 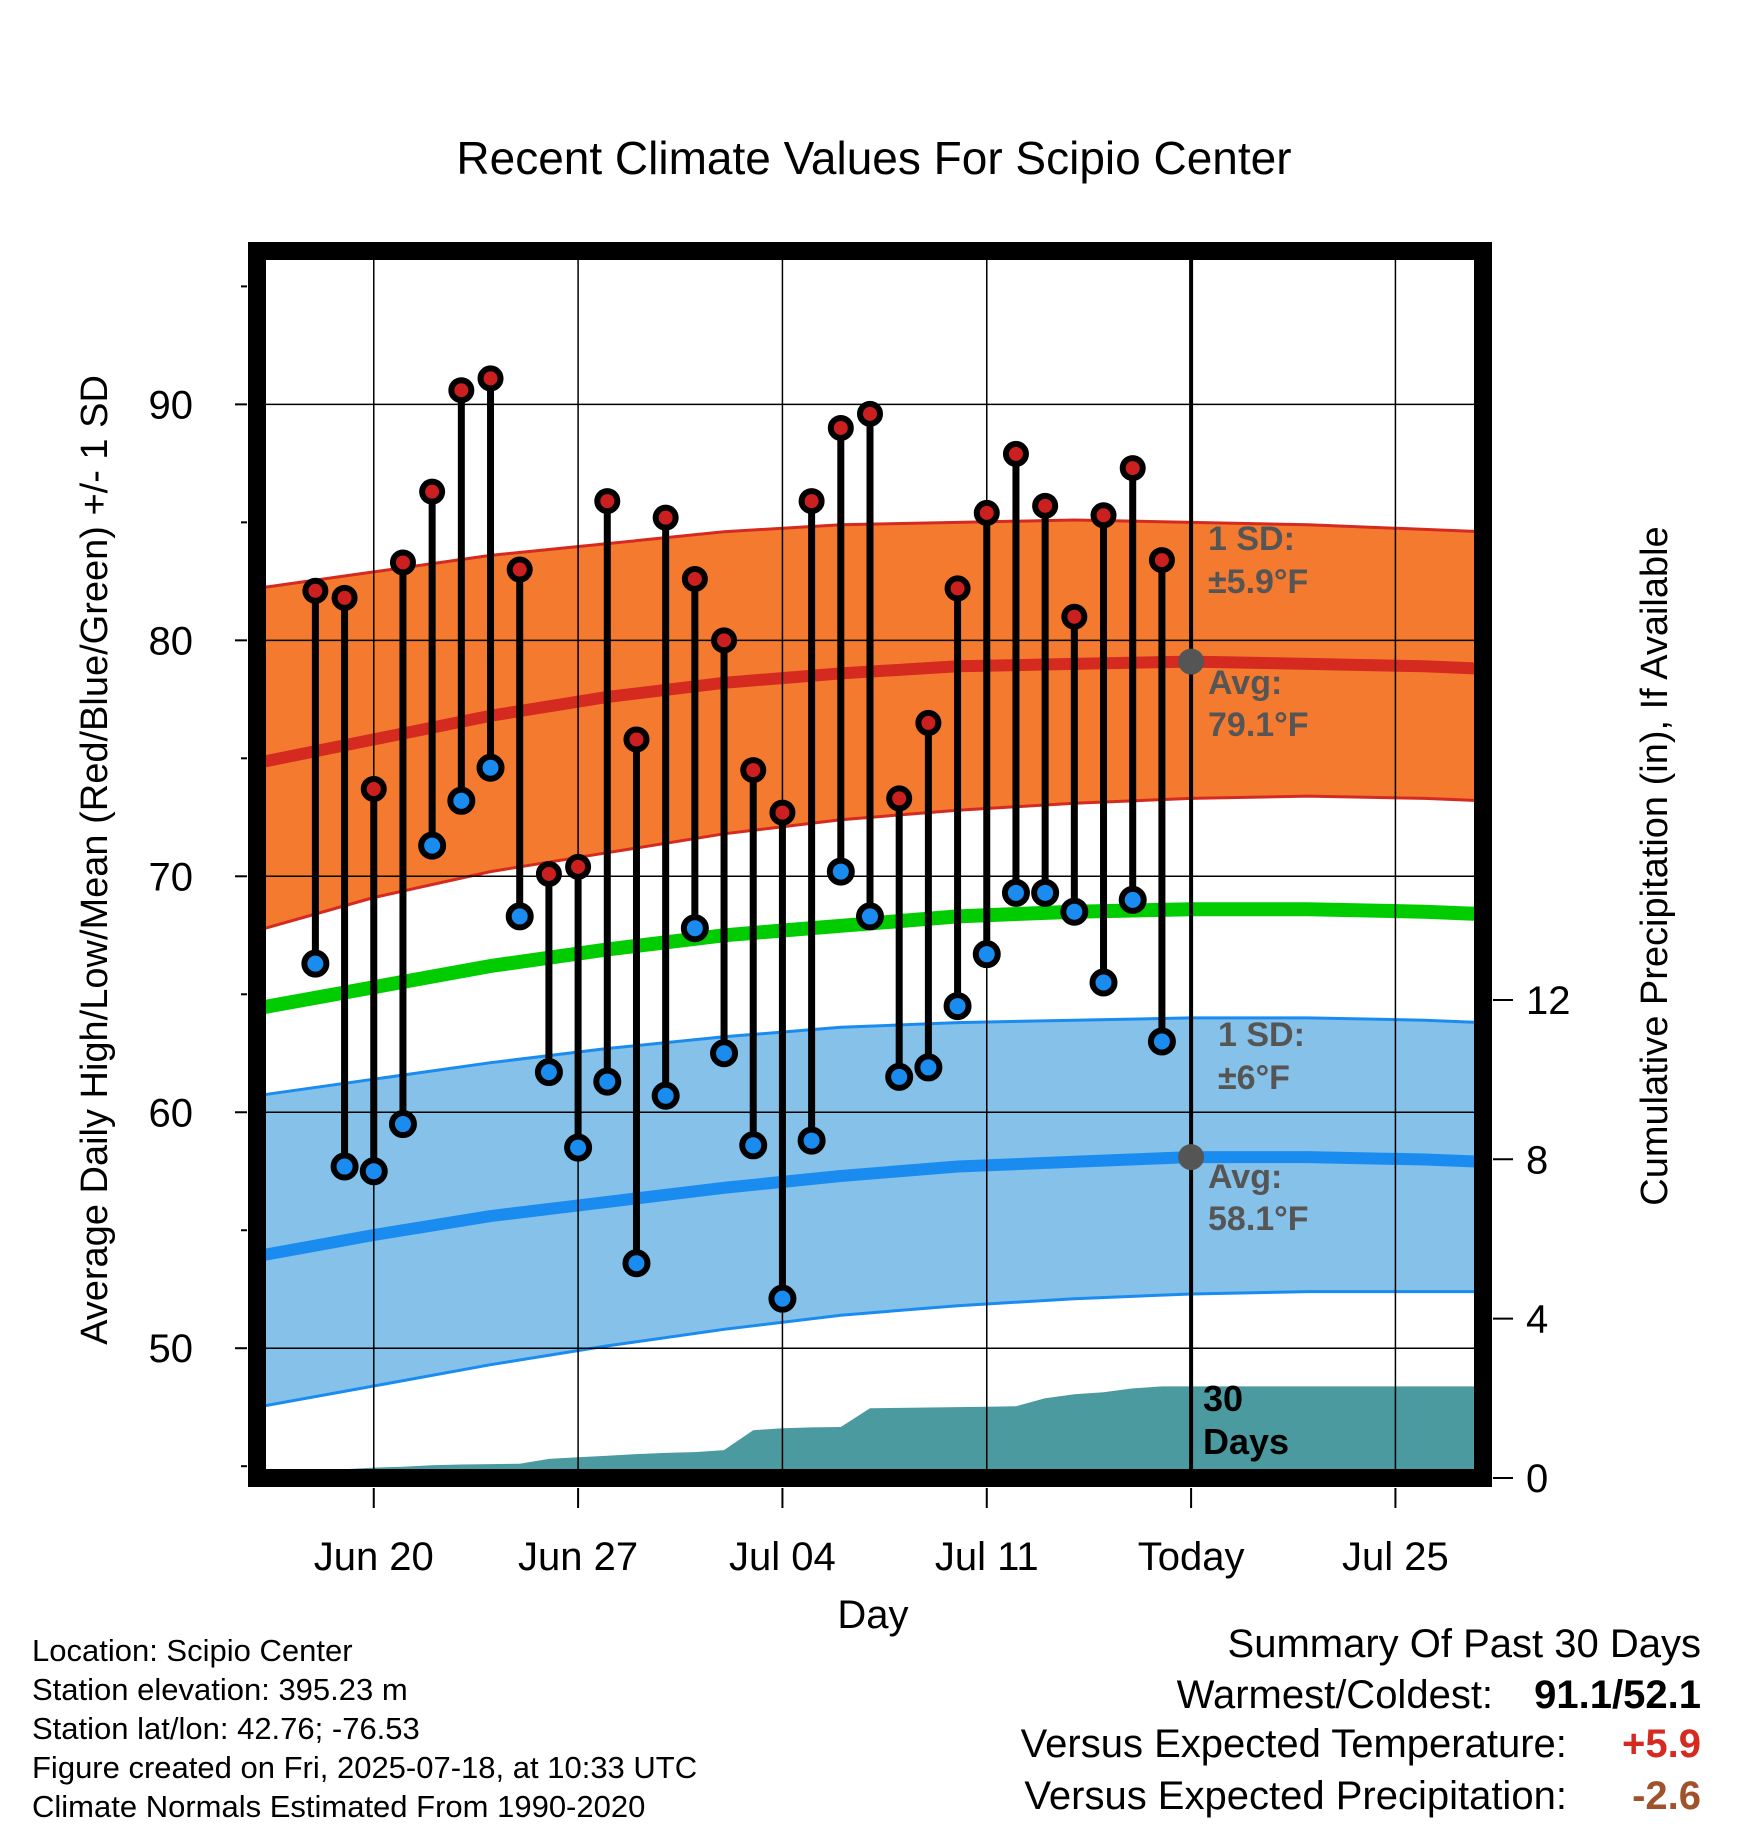 What do you see at coordinates (1537, 1320) in the screenshot?
I see `y-right-tick-label: 4` at bounding box center [1537, 1320].